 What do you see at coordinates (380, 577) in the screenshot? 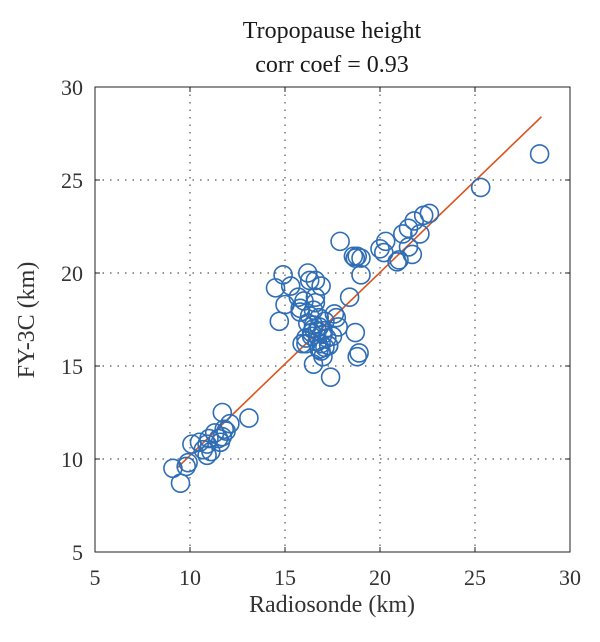
I see `x-tick-label: 20` at bounding box center [380, 577].